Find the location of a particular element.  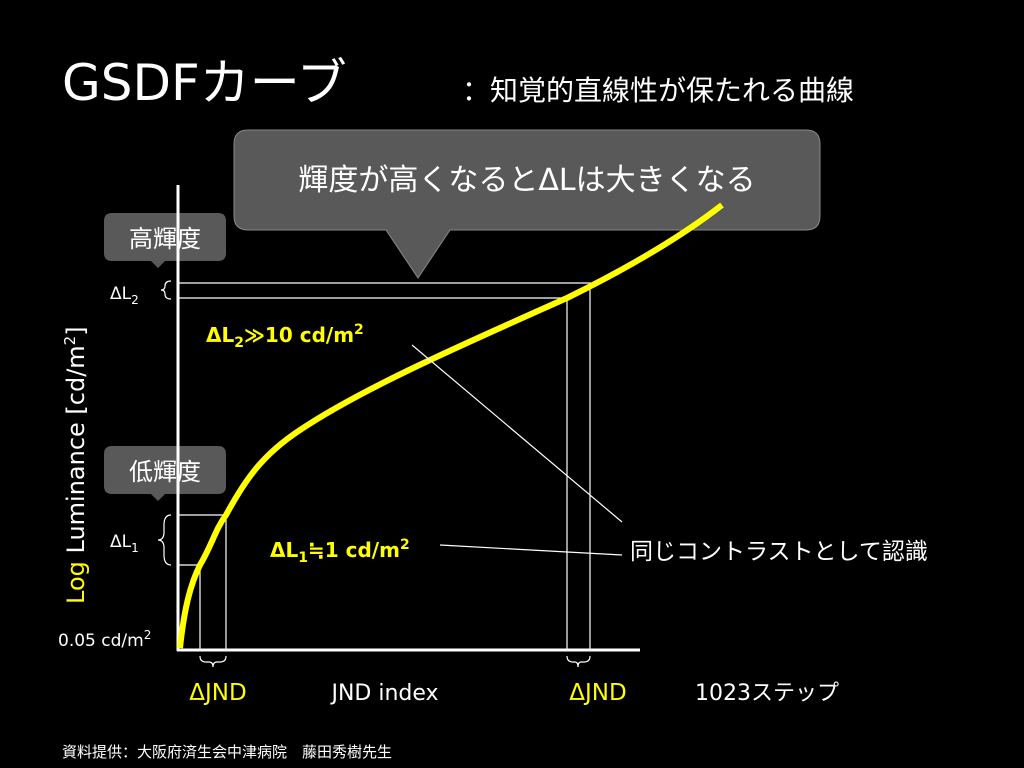

note-high-sup: 2 is located at coordinates (359, 330).